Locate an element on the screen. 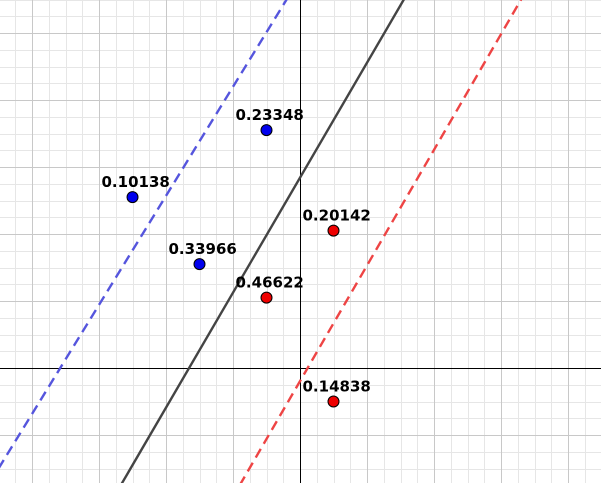  data-point-label: 0.33966 is located at coordinates (203, 249).